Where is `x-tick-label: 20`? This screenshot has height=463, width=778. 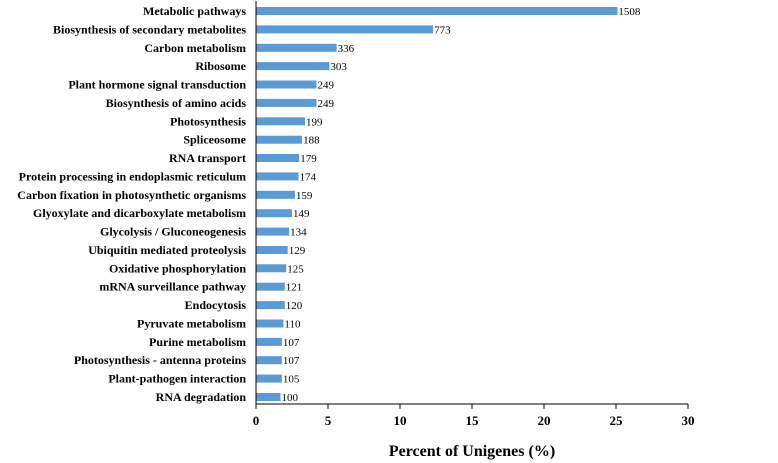
x-tick-label: 20 is located at coordinates (544, 420).